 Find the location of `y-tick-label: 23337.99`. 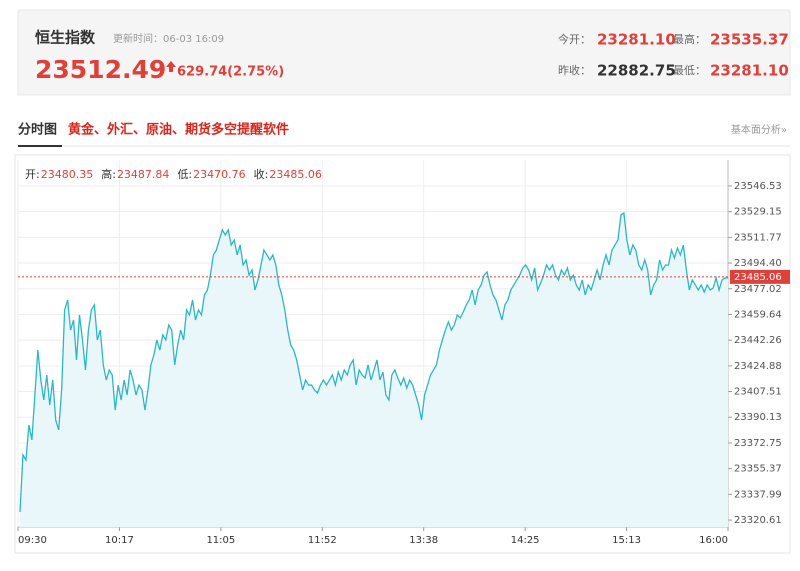

y-tick-label: 23337.99 is located at coordinates (758, 494).